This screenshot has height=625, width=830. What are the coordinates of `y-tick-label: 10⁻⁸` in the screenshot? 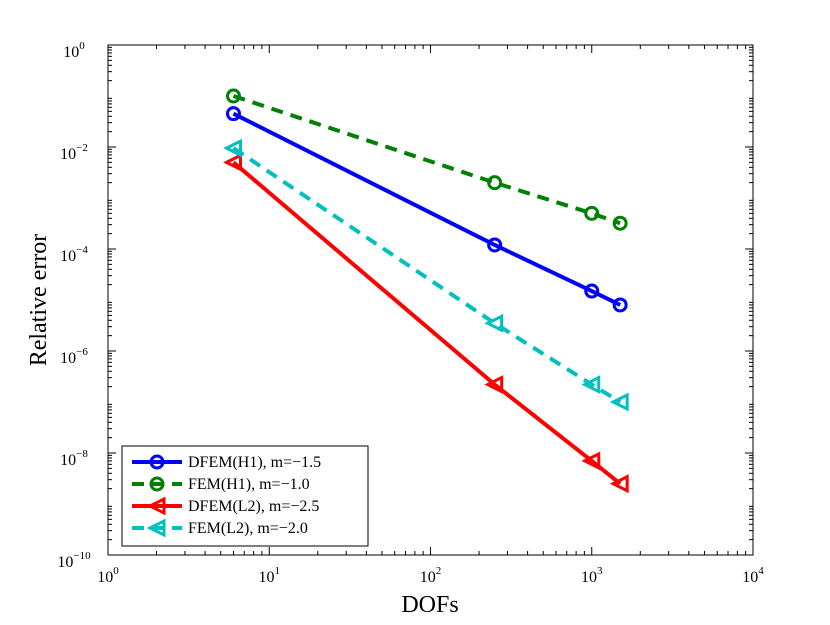 It's located at (74, 458).